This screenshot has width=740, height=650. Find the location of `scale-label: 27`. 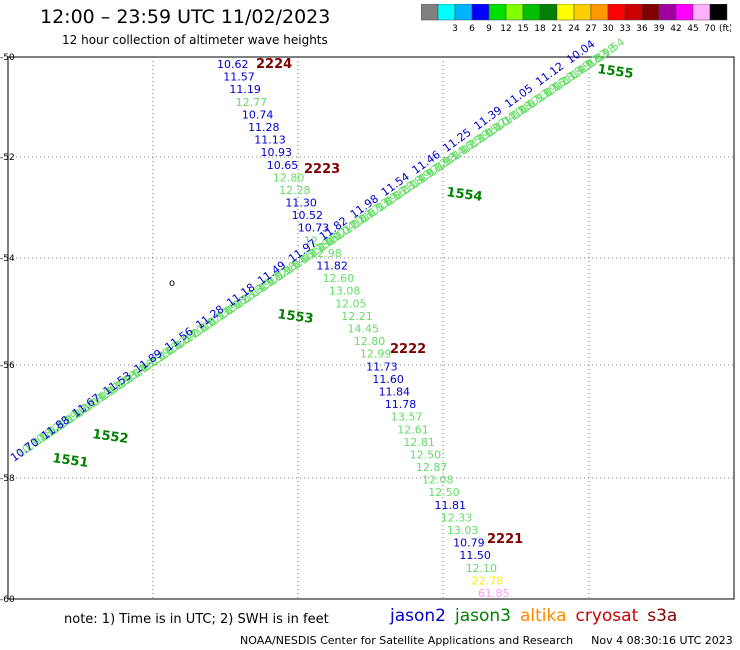

scale-label: 27 is located at coordinates (590, 29).